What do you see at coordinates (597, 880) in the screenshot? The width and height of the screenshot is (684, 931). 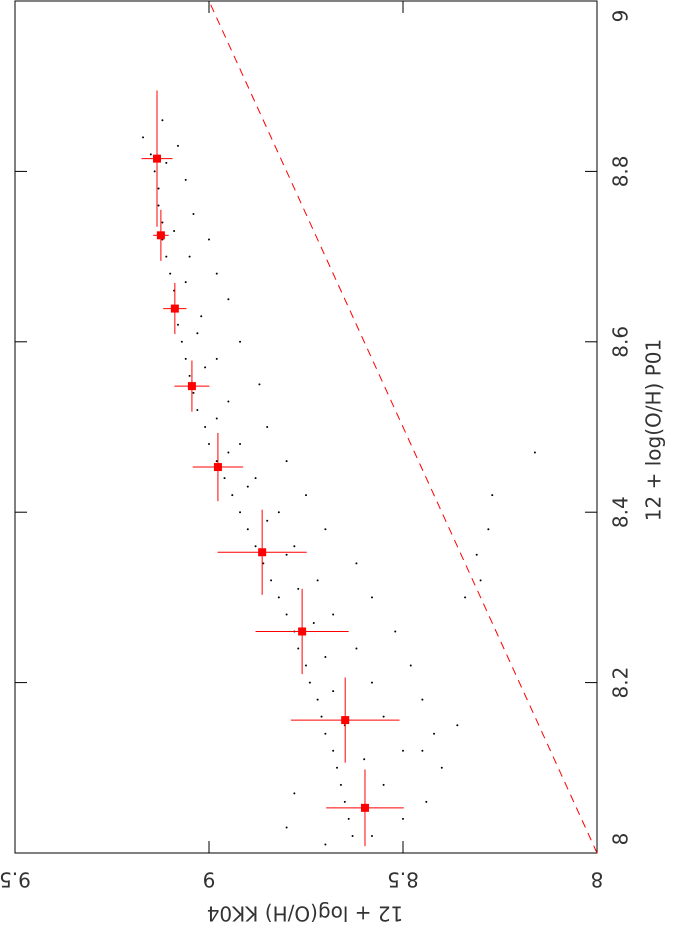 I see `x-tick-label: 8` at bounding box center [597, 880].